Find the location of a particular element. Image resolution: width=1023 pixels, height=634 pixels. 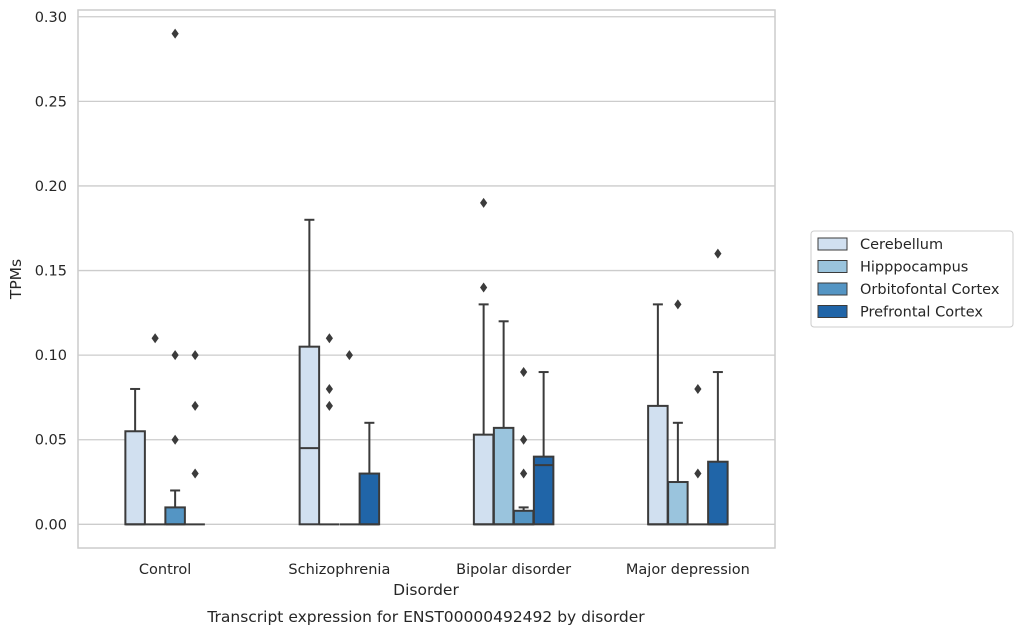

y-tick-label: 0.30 is located at coordinates (51, 18).